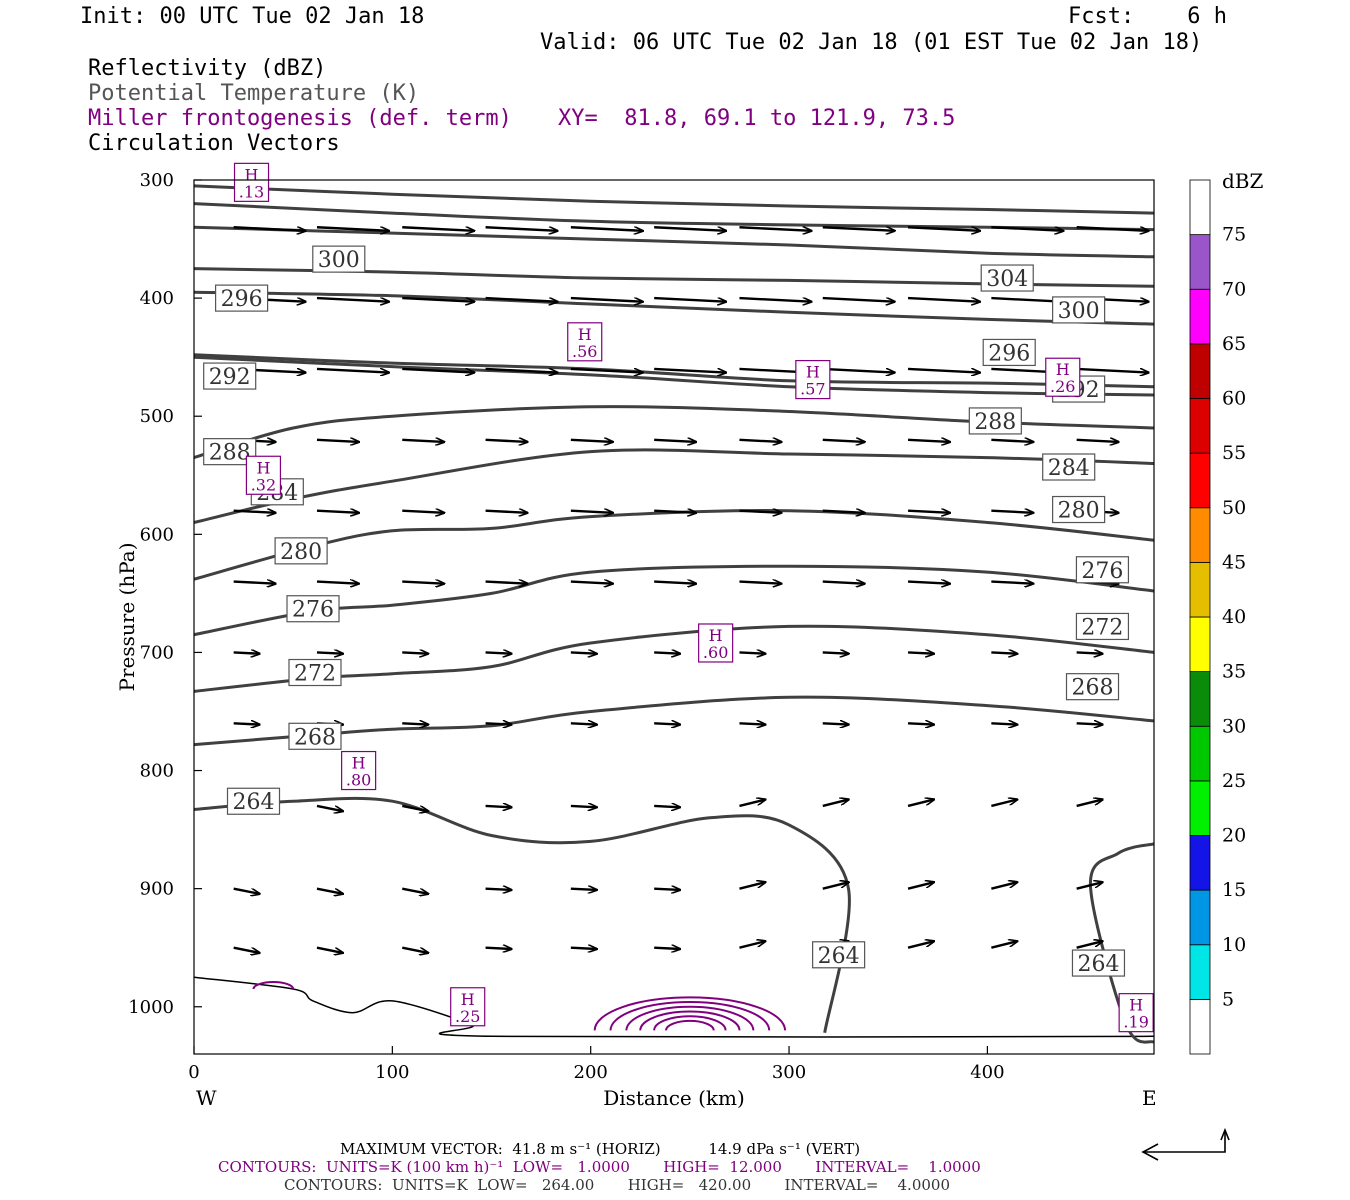  I want to click on colorbar-level-label: 40, so click(1234, 617).